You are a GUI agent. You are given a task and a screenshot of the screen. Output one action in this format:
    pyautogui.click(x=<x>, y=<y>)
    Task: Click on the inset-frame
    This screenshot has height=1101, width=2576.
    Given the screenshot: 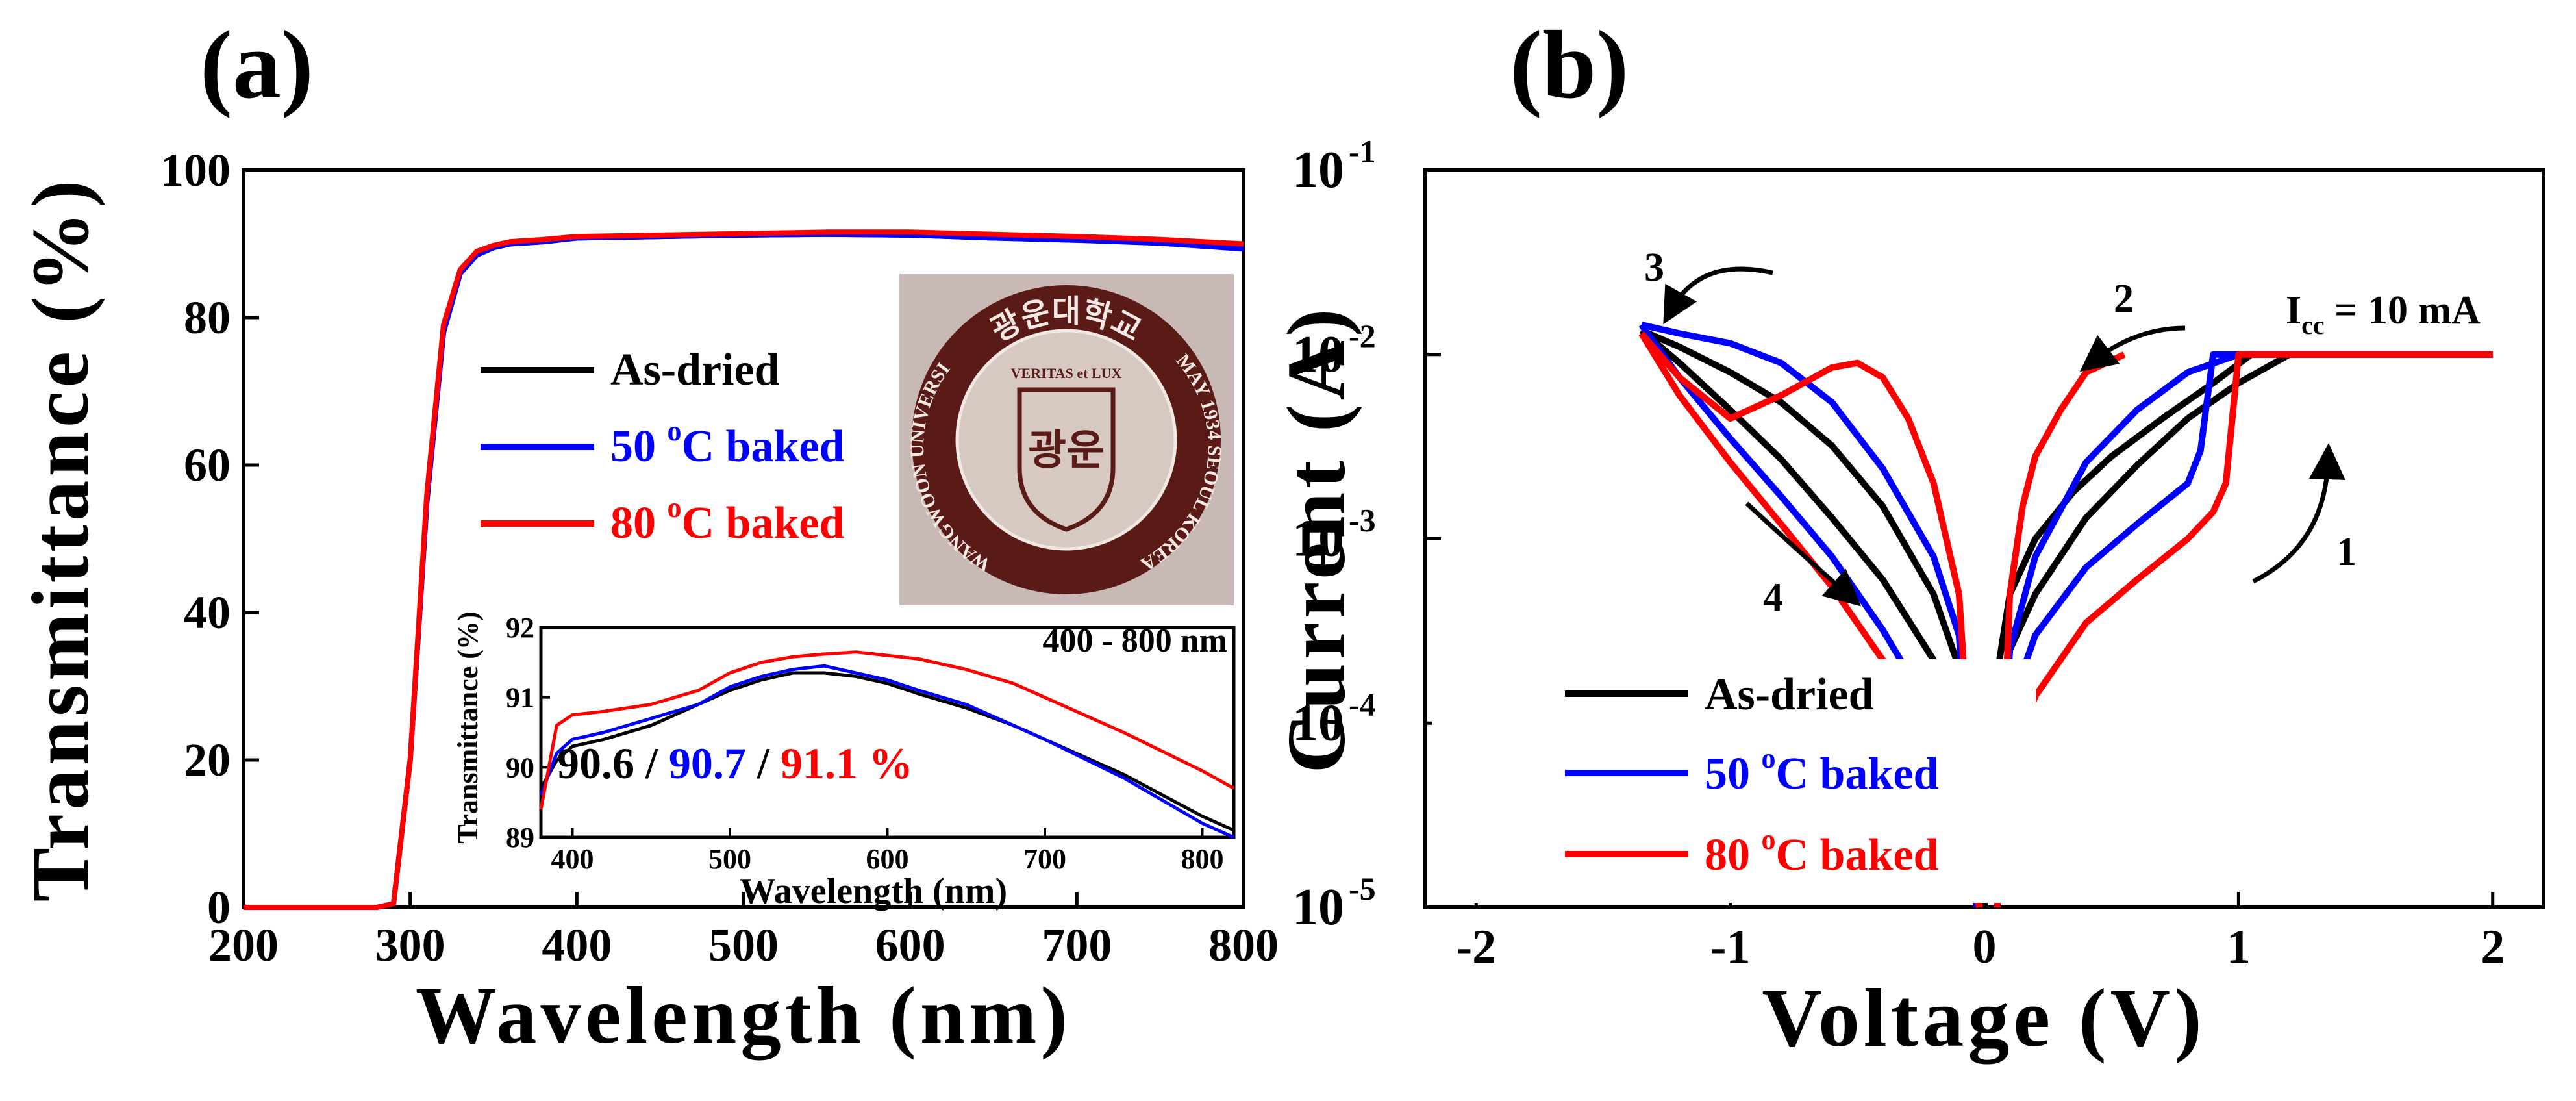 What is the action you would take?
    pyautogui.click(x=887, y=733)
    